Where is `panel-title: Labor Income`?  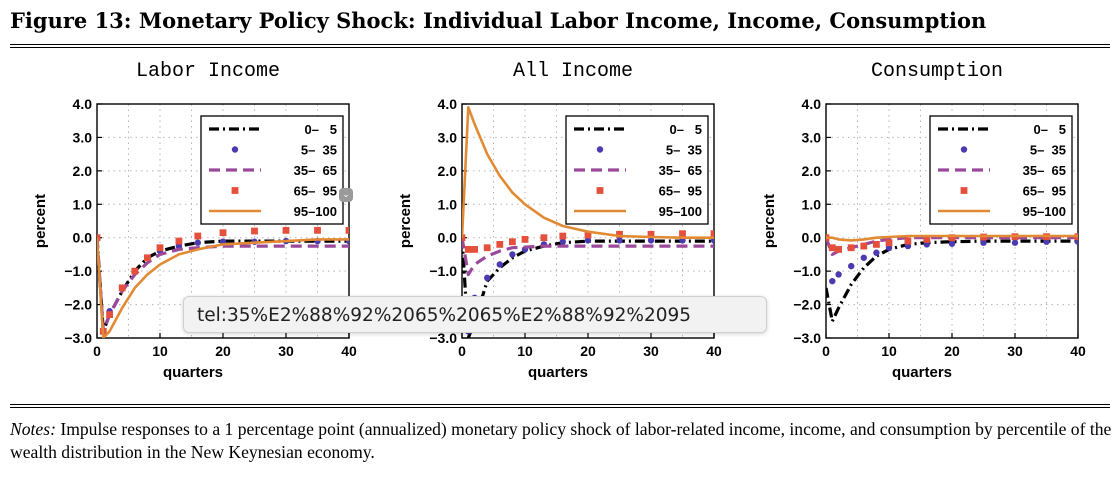
panel-title: Labor Income is located at coordinates (208, 71).